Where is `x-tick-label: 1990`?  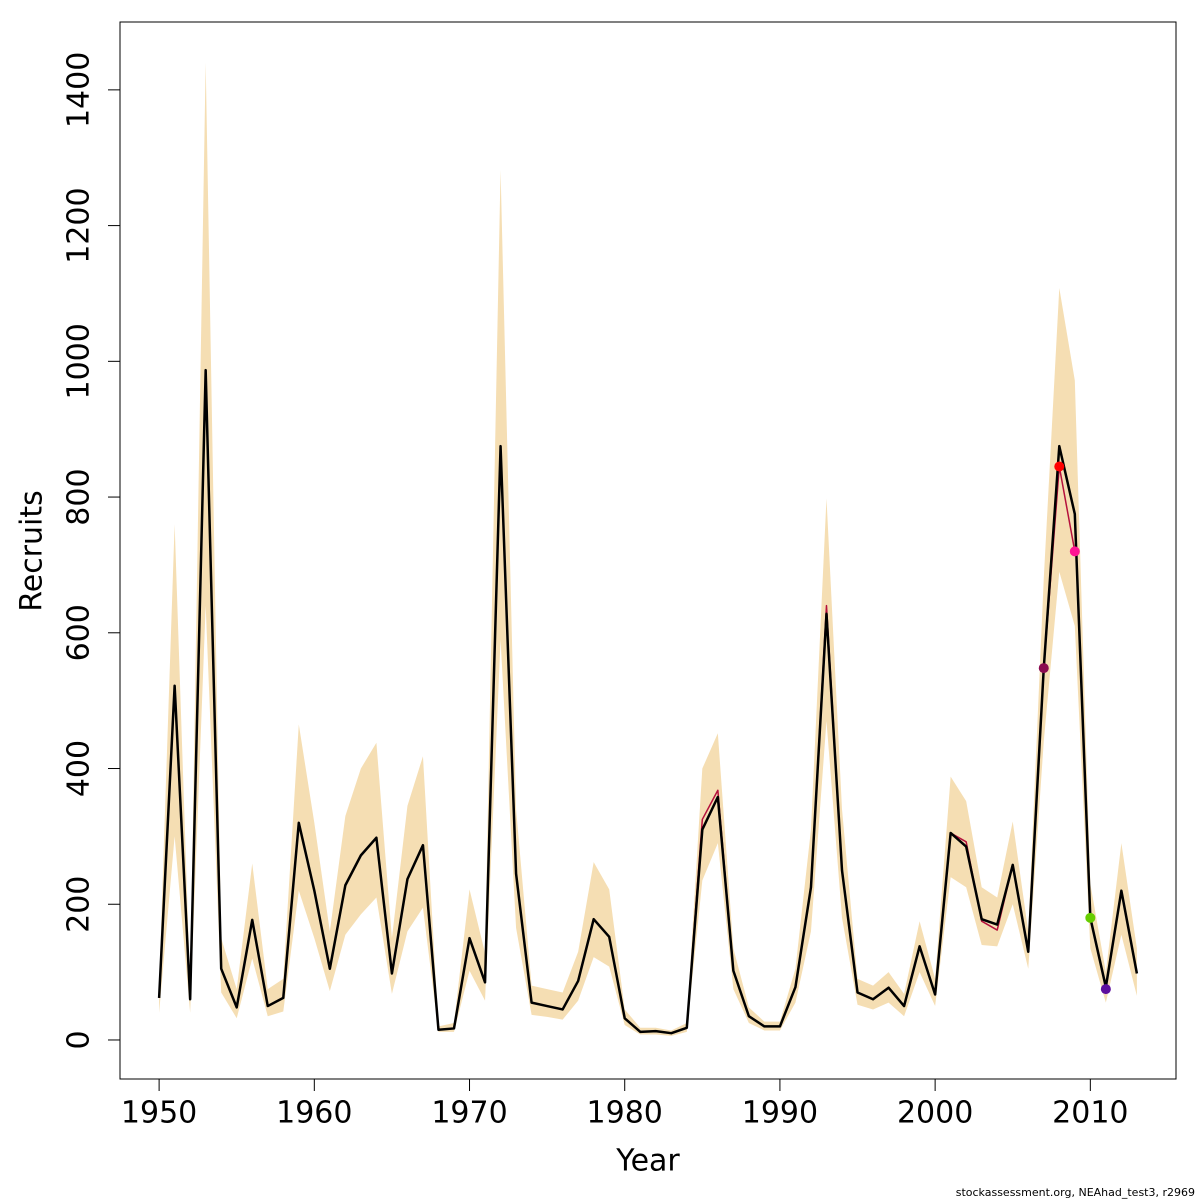 x-tick-label: 1990 is located at coordinates (780, 1113).